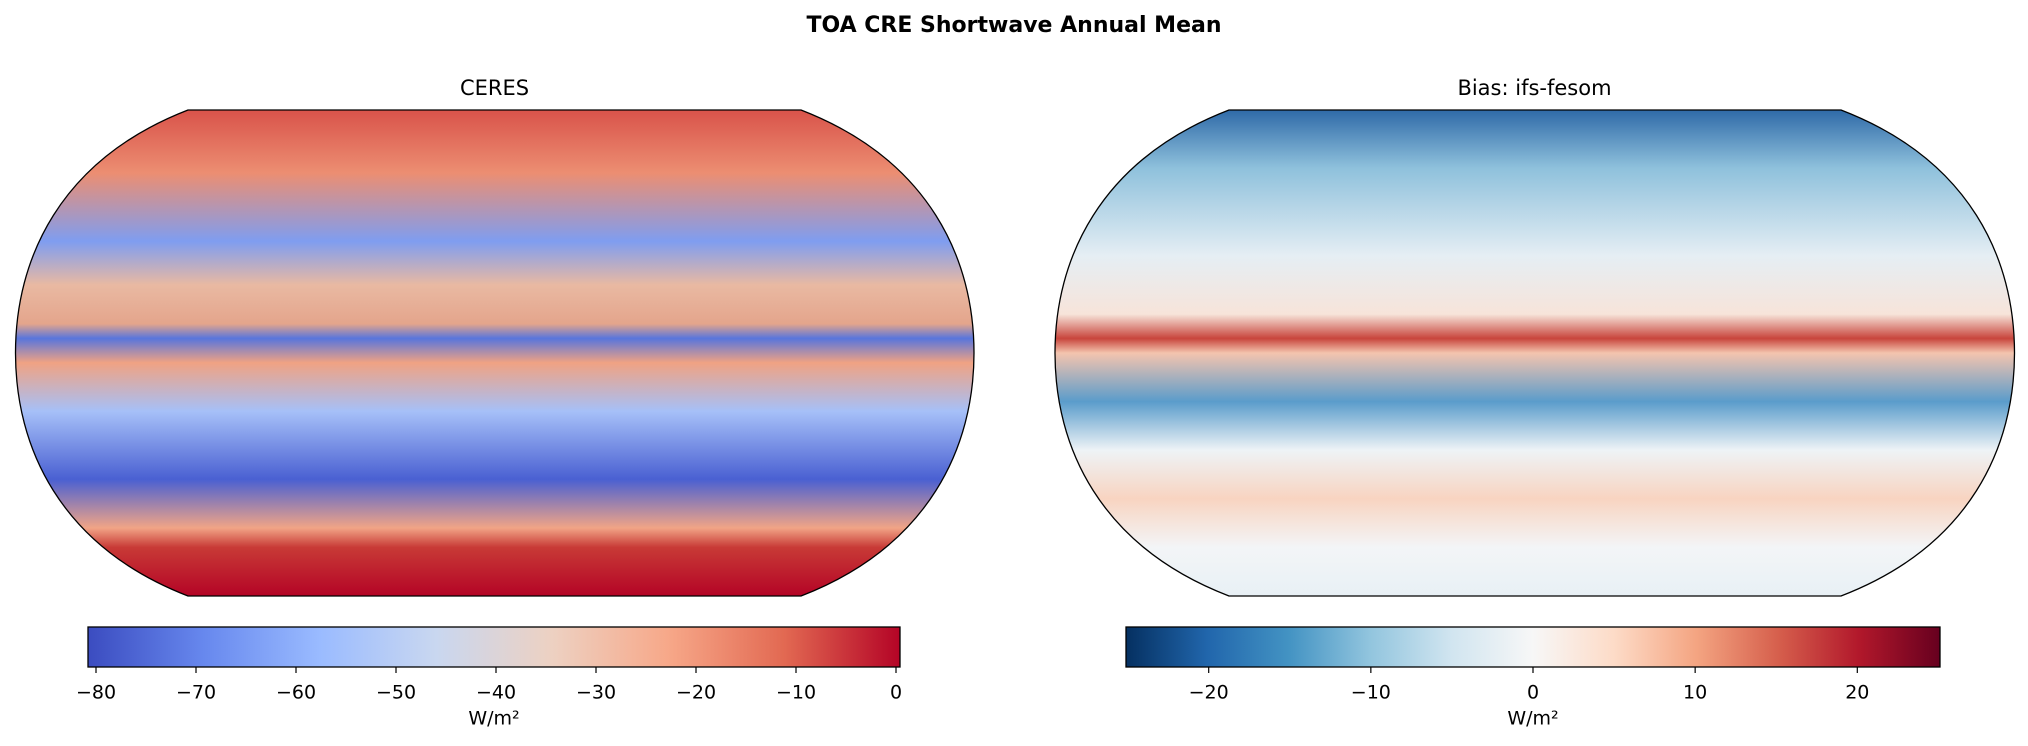  What do you see at coordinates (494, 88) in the screenshot?
I see `panel-title: CERES` at bounding box center [494, 88].